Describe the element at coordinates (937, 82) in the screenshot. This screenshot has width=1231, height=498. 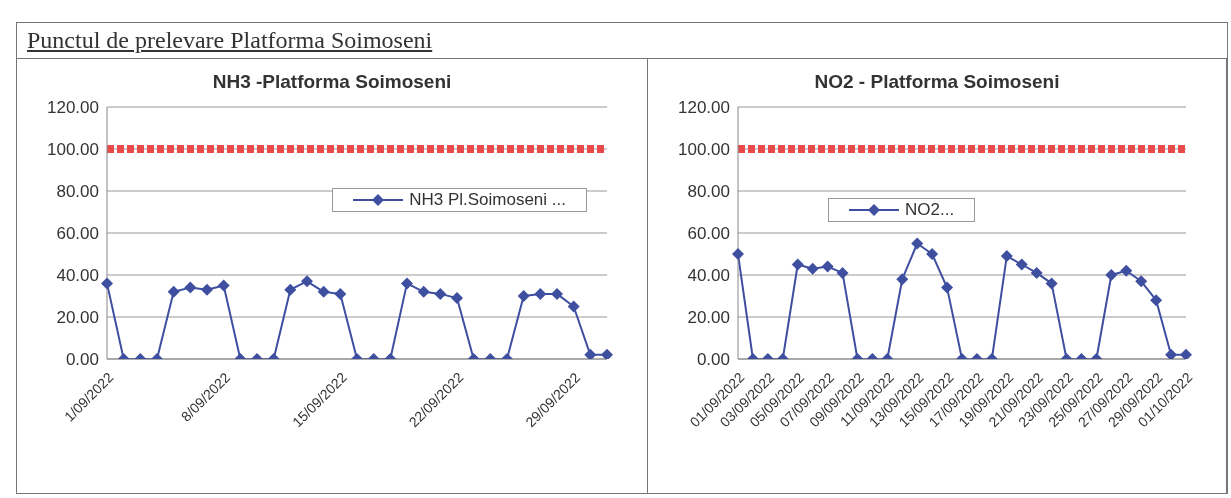
I see `chart-title: NO2 - Platforma Soimoseni` at that location.